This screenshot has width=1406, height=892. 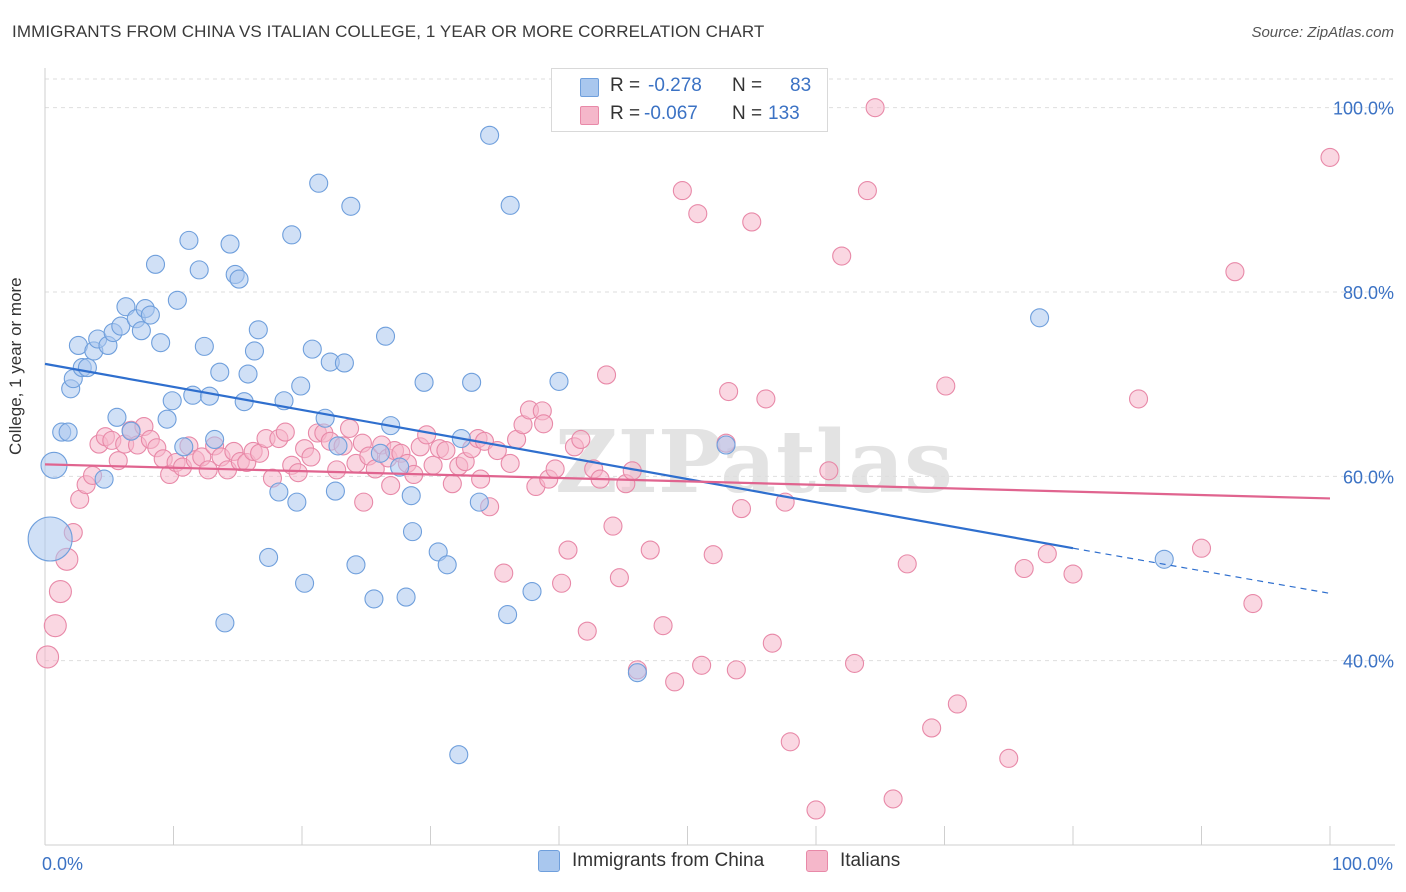 I want to click on bottom-legend: Immigrants from China Italians, so click(x=703, y=865).